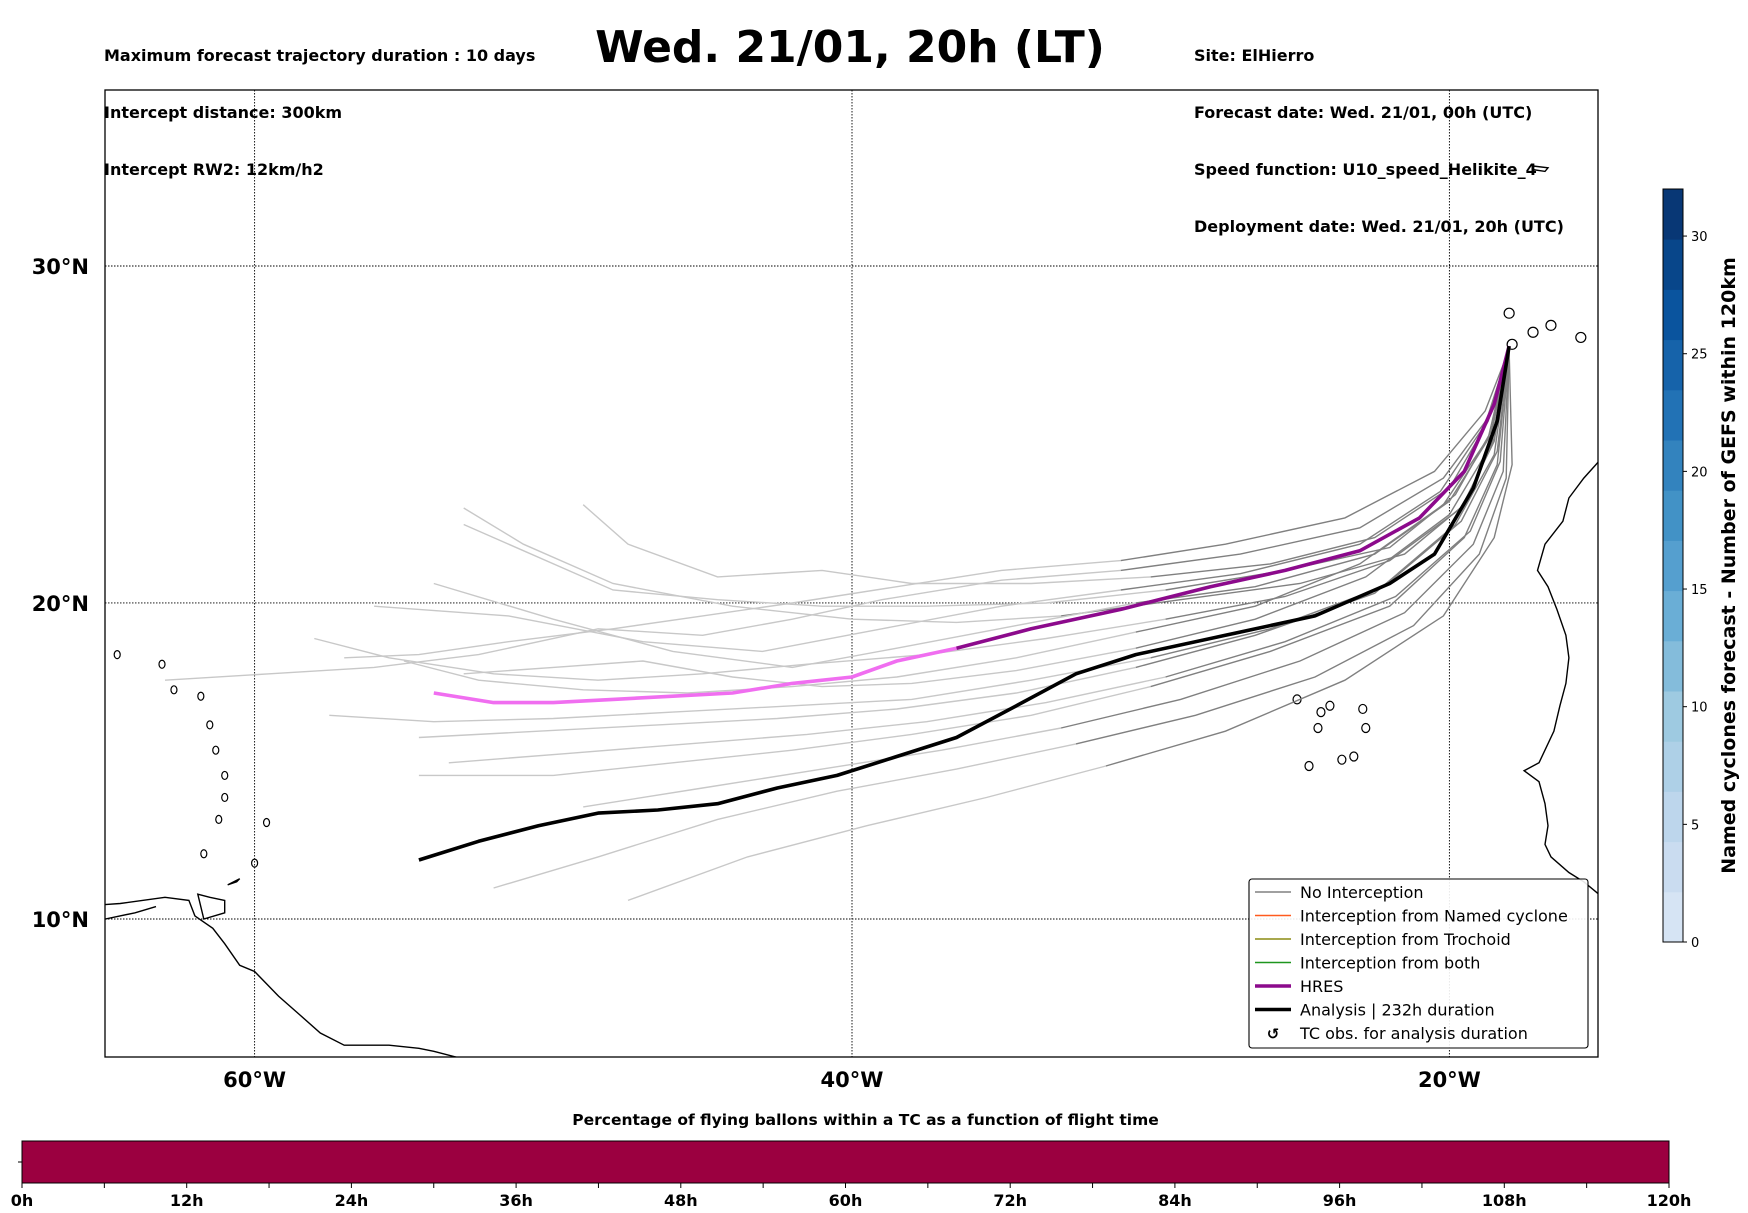 This screenshot has height=1213, width=1748. Describe the element at coordinates (1699, 590) in the screenshot. I see `colorbar-tick-label: 15` at that location.